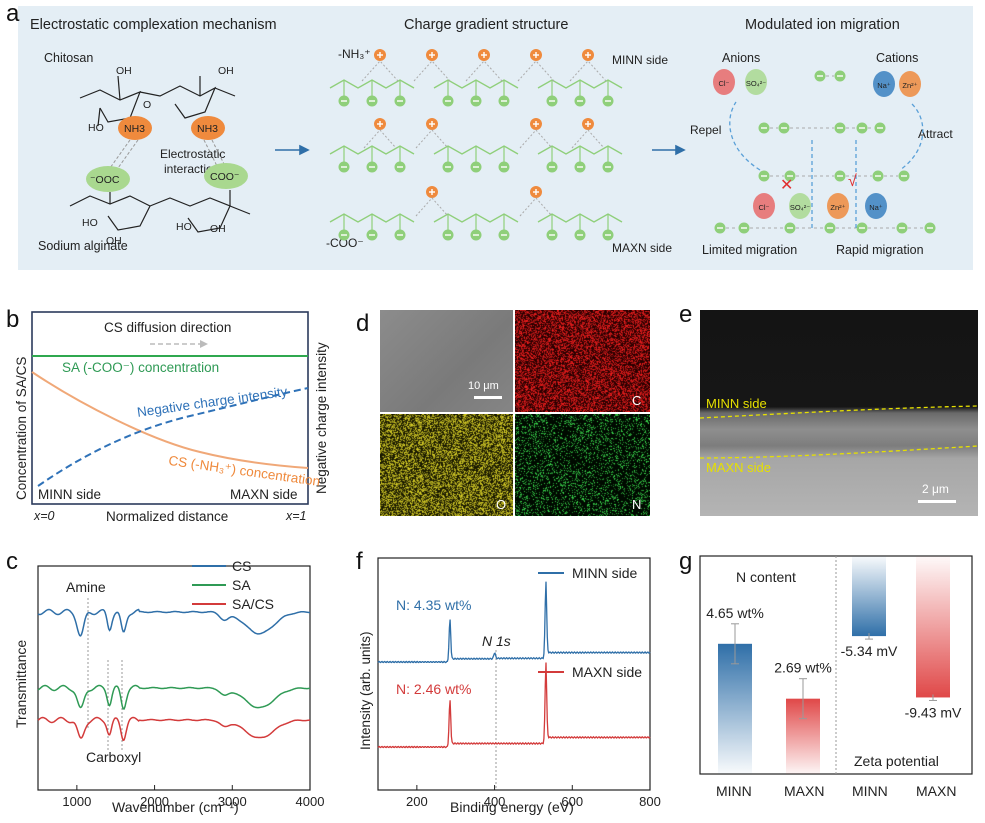  Describe the element at coordinates (637, 400) in the screenshot. I see `map-label-c: C` at that location.